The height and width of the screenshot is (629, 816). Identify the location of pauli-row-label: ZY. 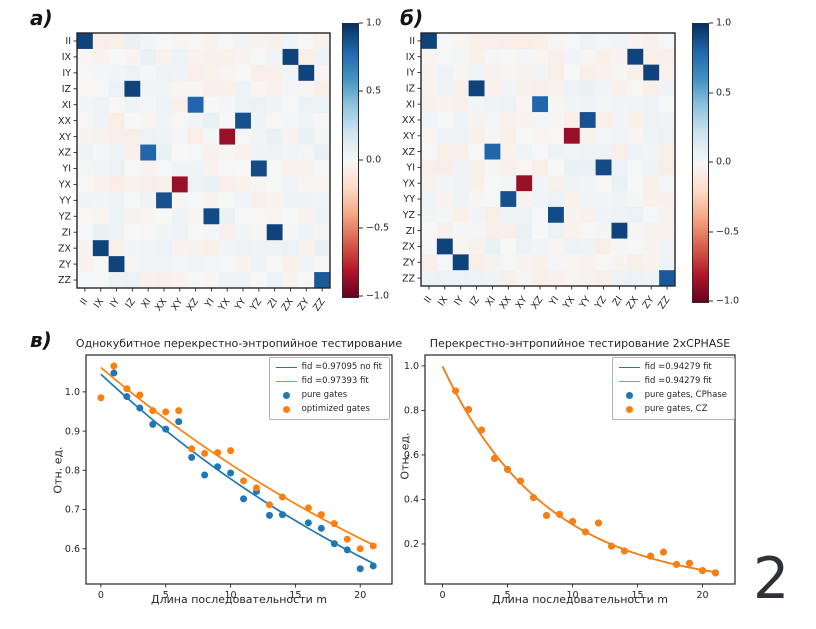
(409, 262).